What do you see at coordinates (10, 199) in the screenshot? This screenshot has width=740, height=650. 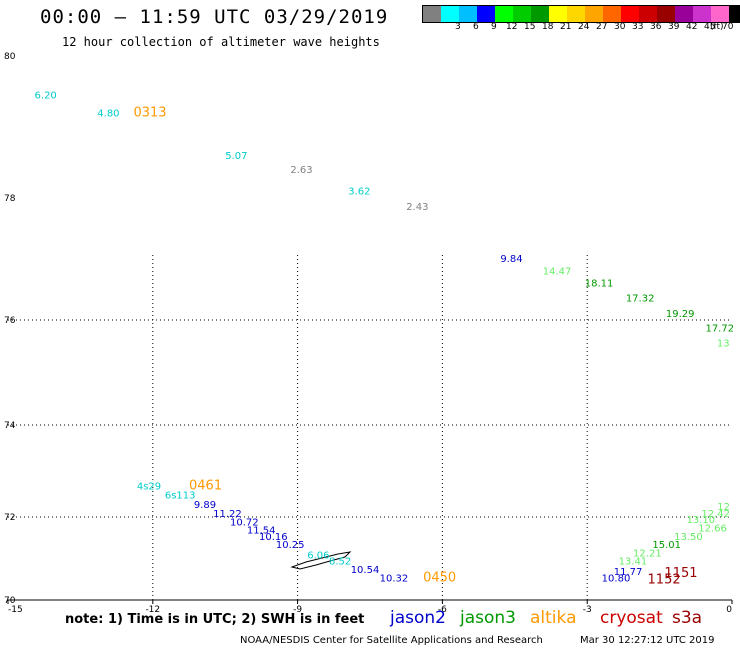 I see `y-tick-label: 78` at bounding box center [10, 199].